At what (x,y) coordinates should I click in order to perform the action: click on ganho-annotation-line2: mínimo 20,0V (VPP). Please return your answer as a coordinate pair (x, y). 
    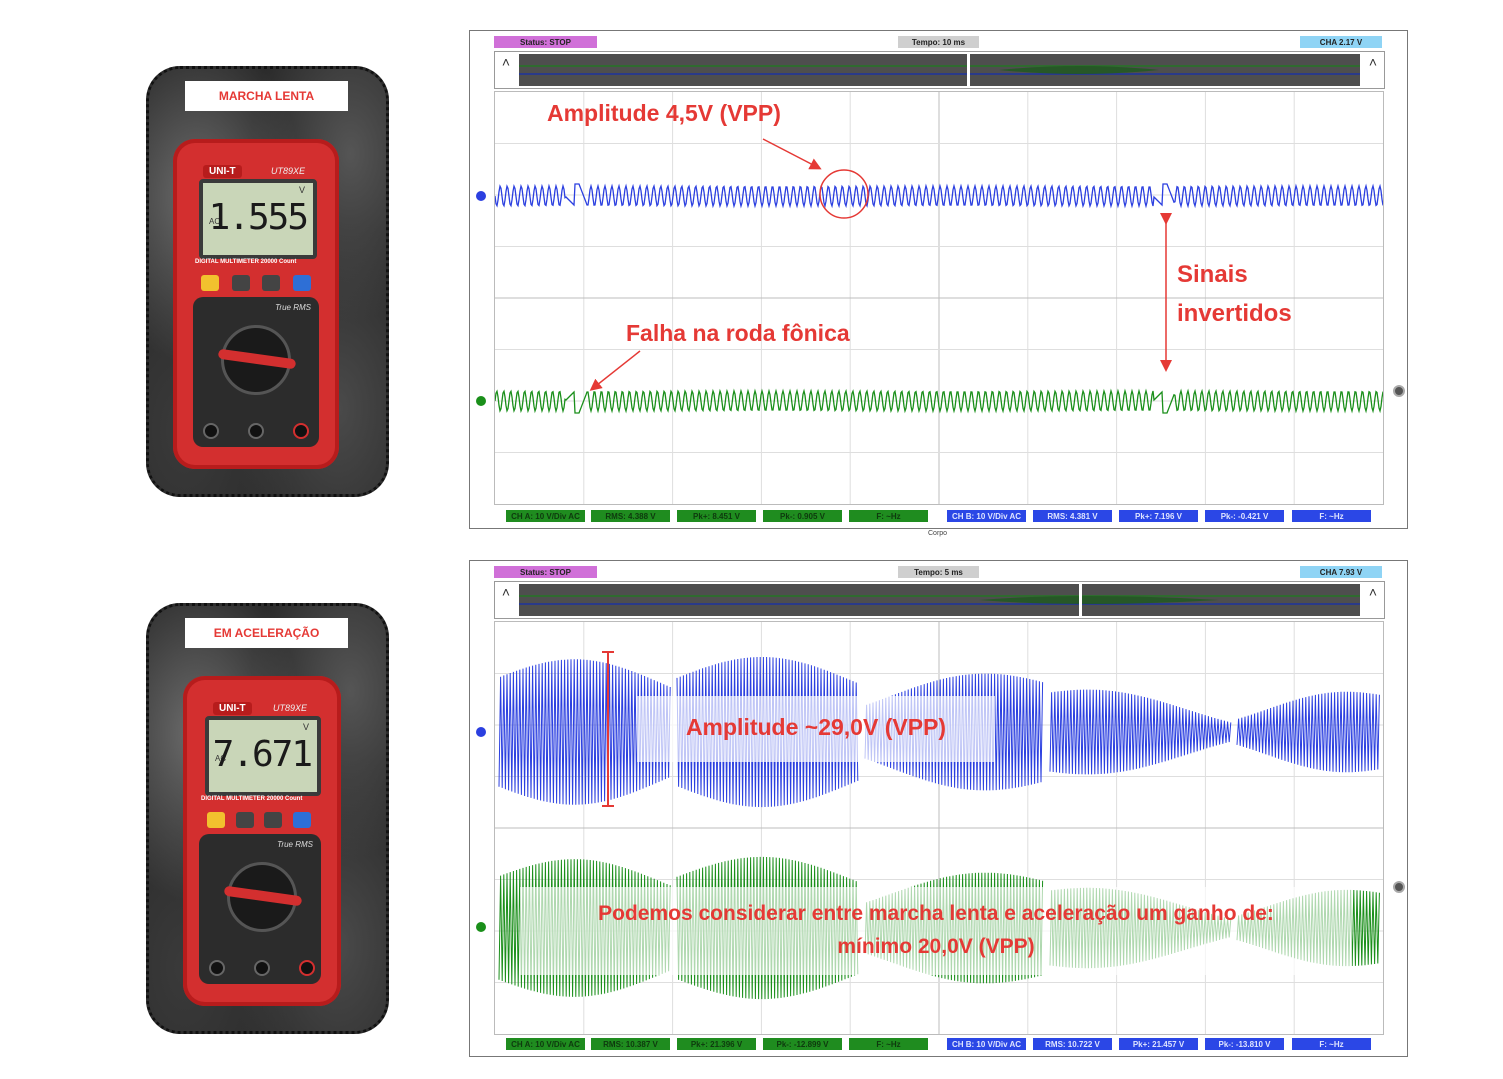
    Looking at the image, I should click on (936, 946).